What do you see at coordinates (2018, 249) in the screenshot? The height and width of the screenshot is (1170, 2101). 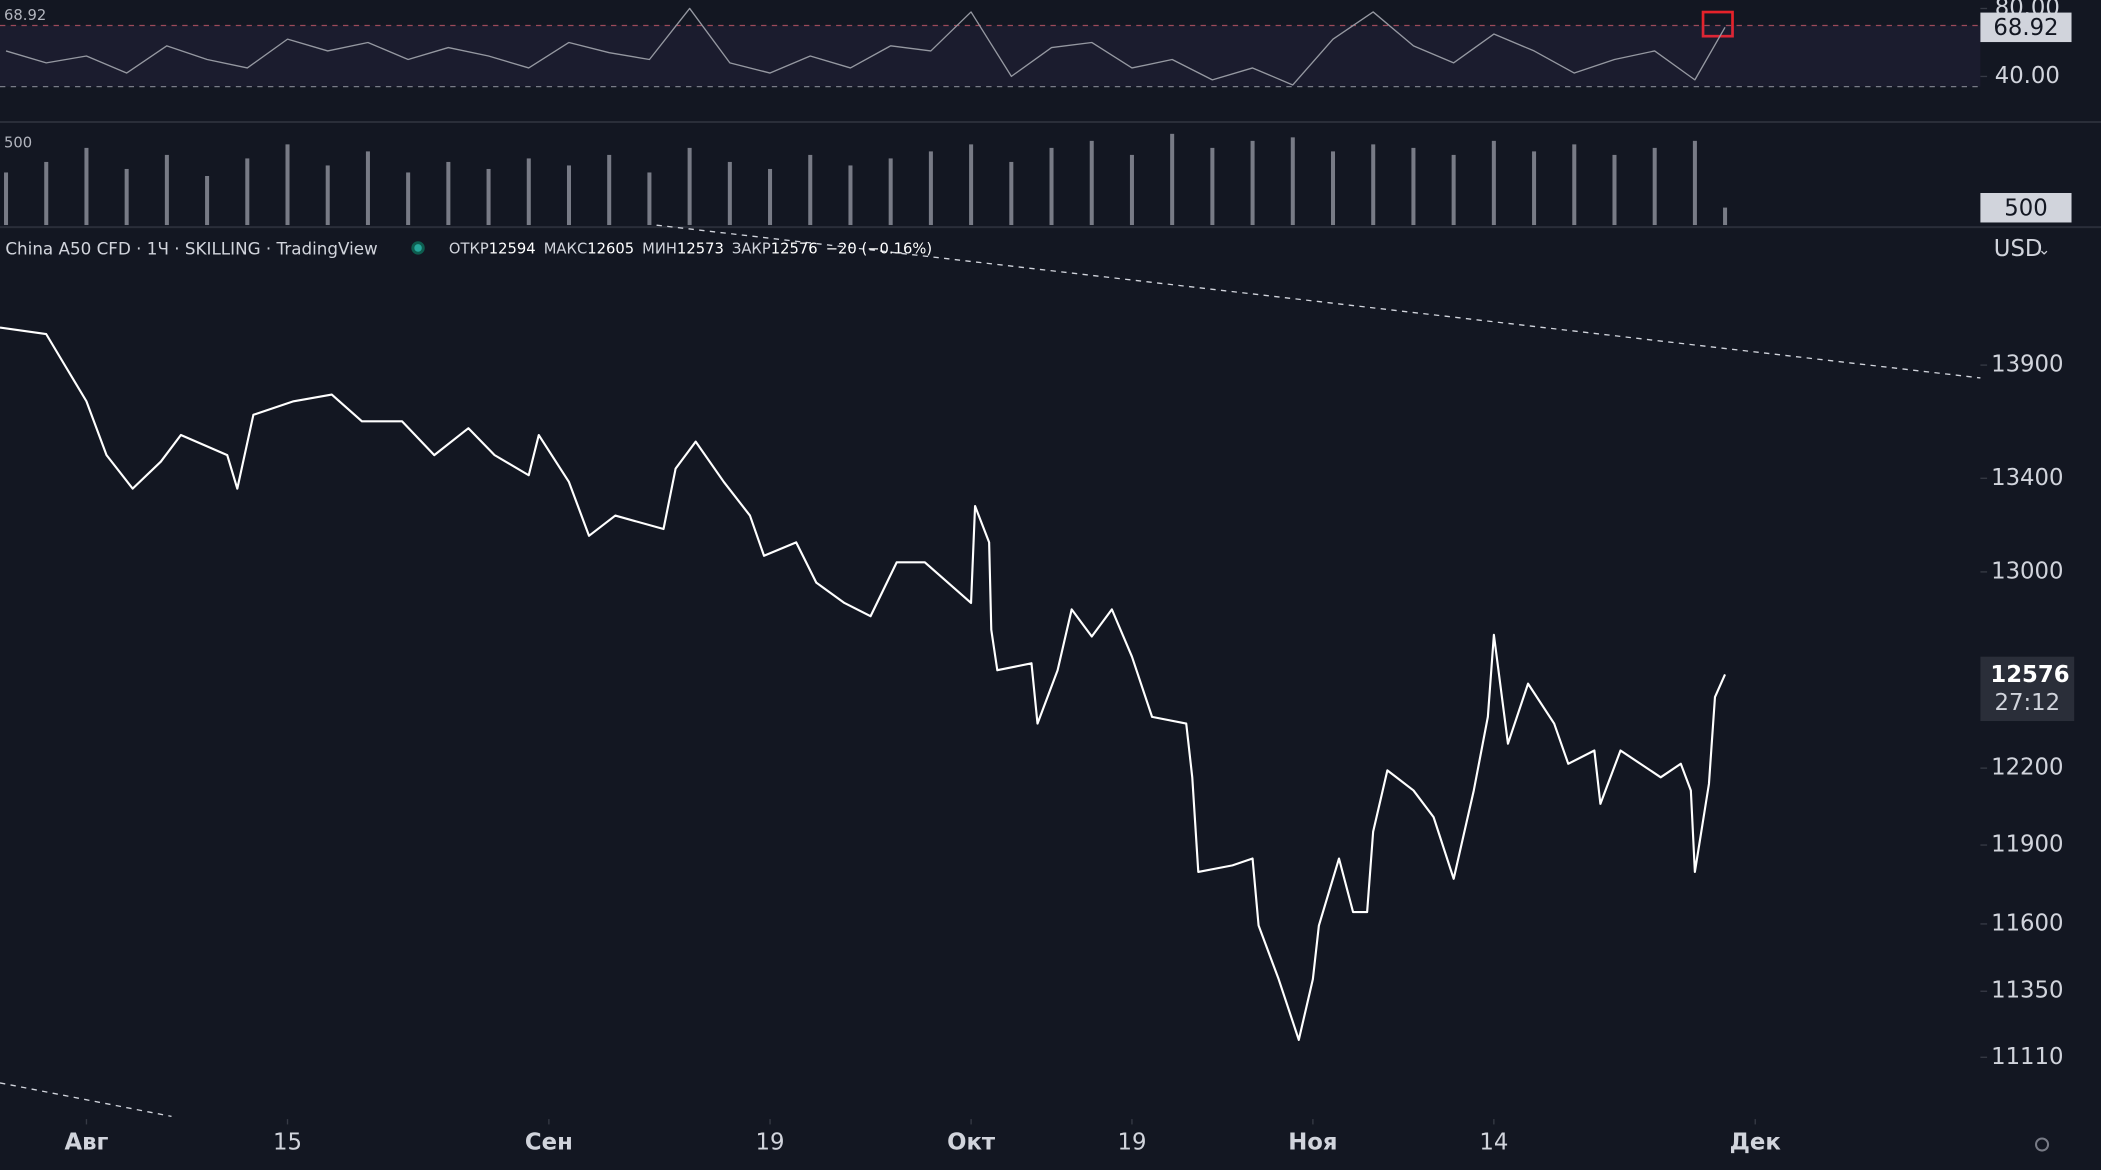 I see `currency: USD` at bounding box center [2018, 249].